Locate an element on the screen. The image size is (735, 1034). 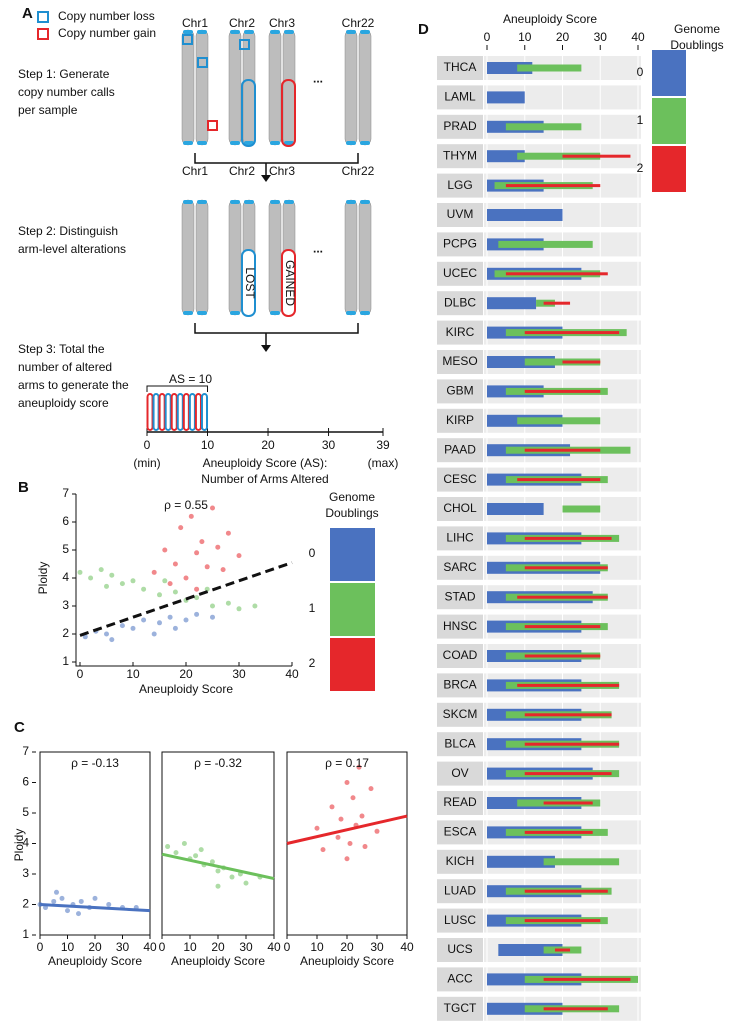
row-label: LIHC is located at coordinates (460, 538).